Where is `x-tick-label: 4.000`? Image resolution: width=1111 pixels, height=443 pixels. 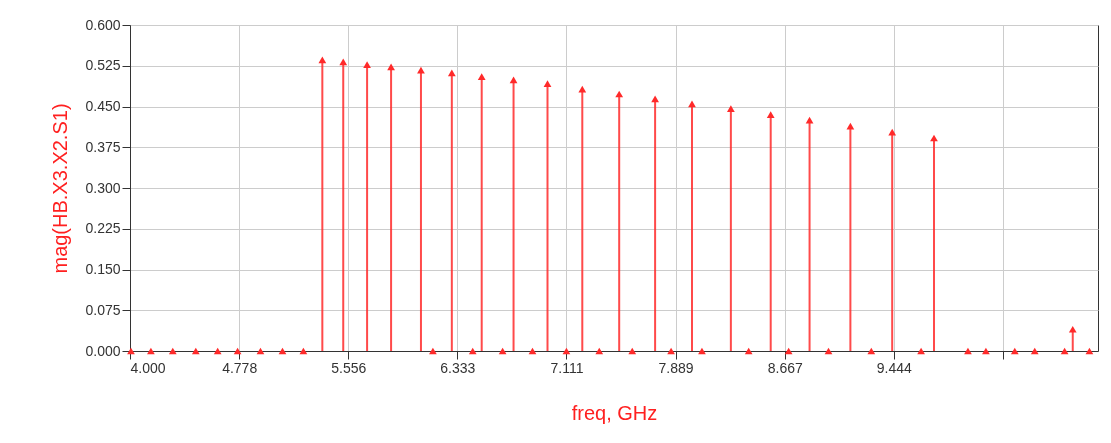 x-tick-label: 4.000 is located at coordinates (148, 367).